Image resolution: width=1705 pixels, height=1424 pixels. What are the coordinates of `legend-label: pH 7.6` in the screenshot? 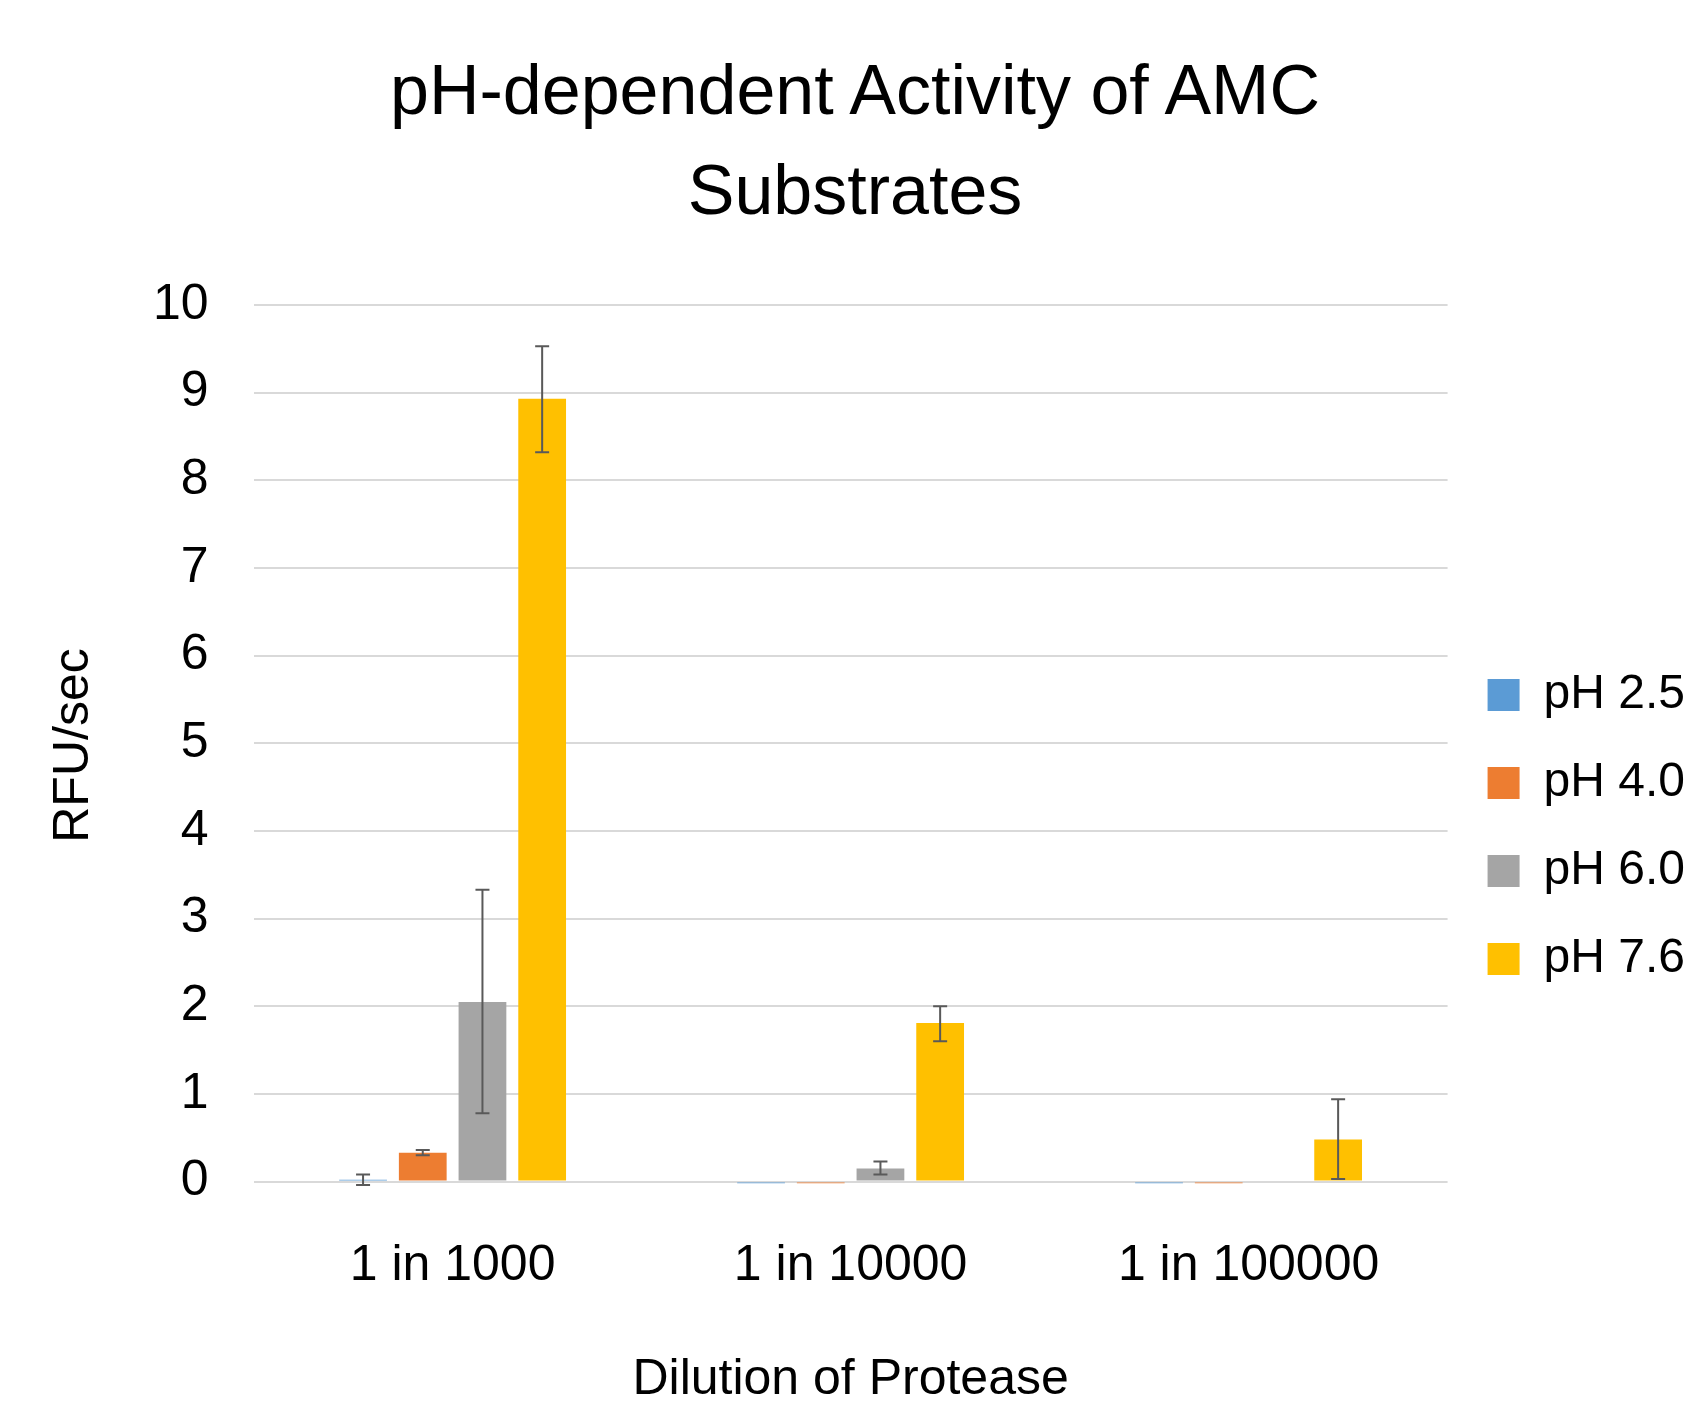 It's located at (1614, 956).